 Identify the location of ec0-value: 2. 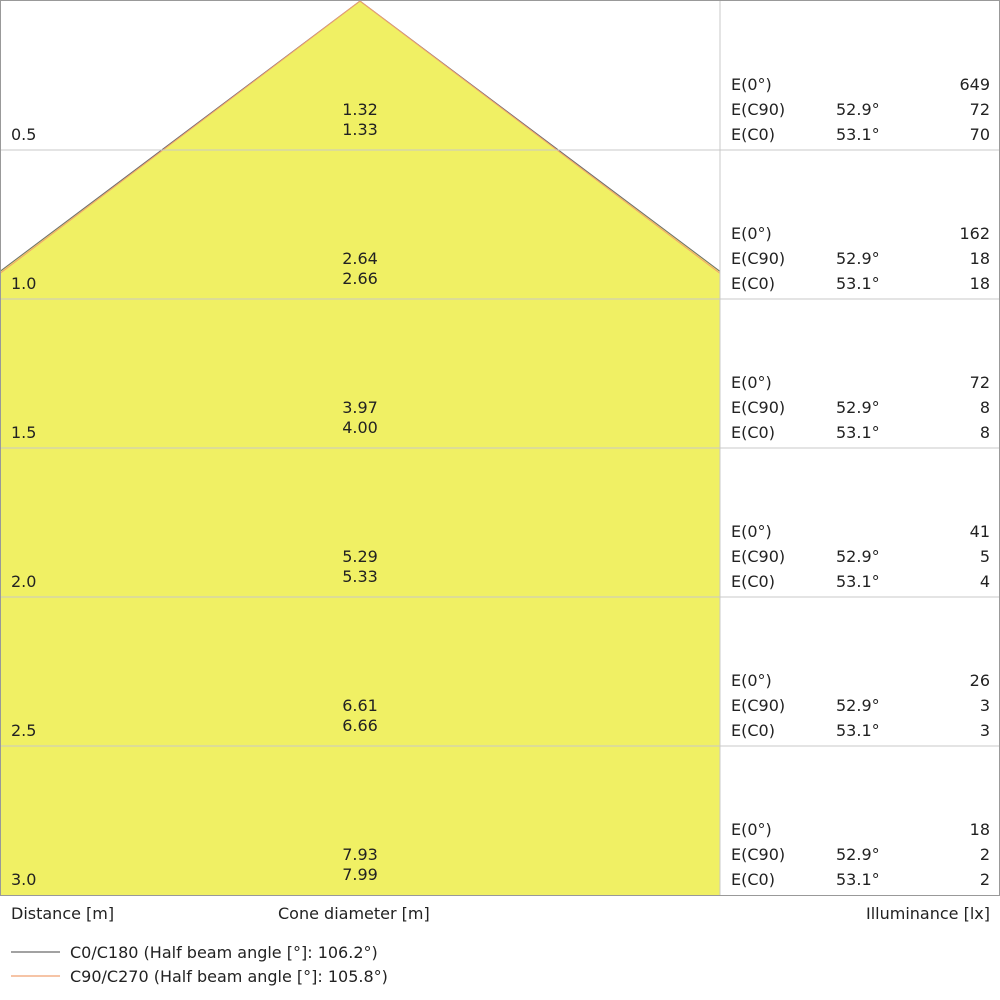
(985, 879).